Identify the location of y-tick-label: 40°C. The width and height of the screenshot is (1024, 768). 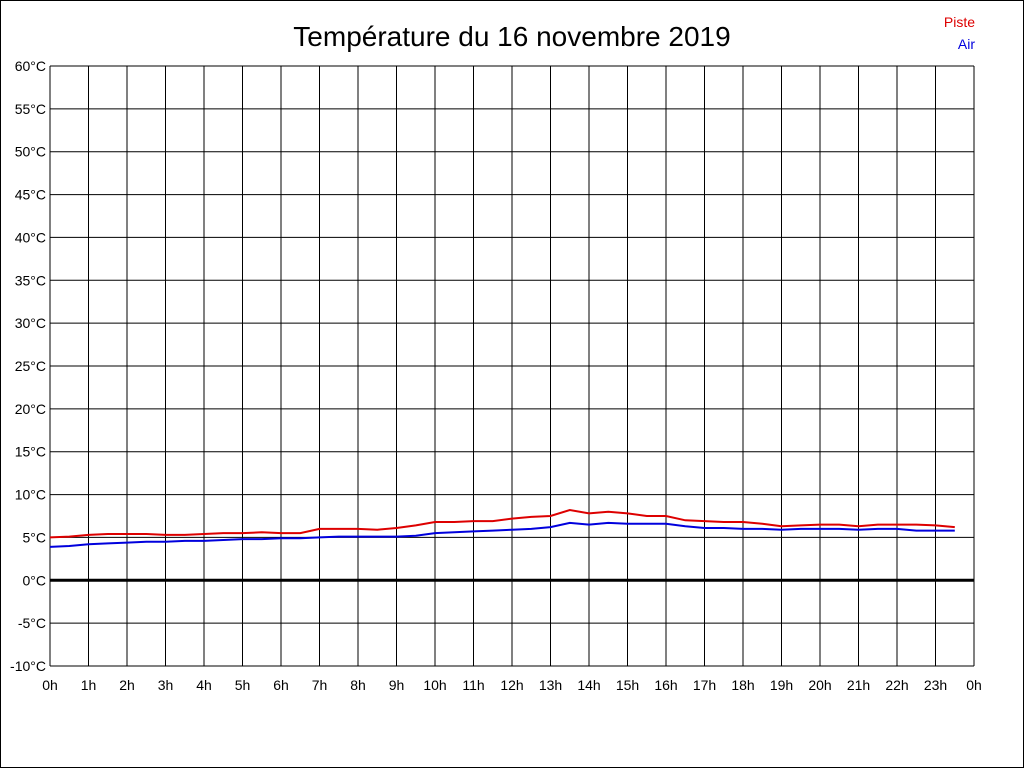
(30, 237).